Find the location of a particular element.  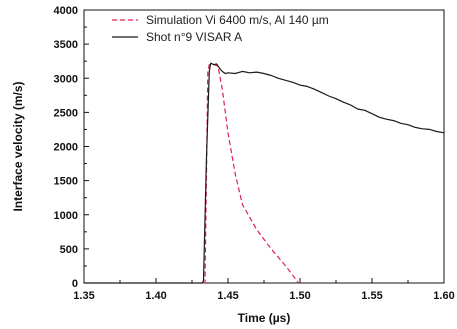

y-tick-label: 1000 is located at coordinates (66, 216).